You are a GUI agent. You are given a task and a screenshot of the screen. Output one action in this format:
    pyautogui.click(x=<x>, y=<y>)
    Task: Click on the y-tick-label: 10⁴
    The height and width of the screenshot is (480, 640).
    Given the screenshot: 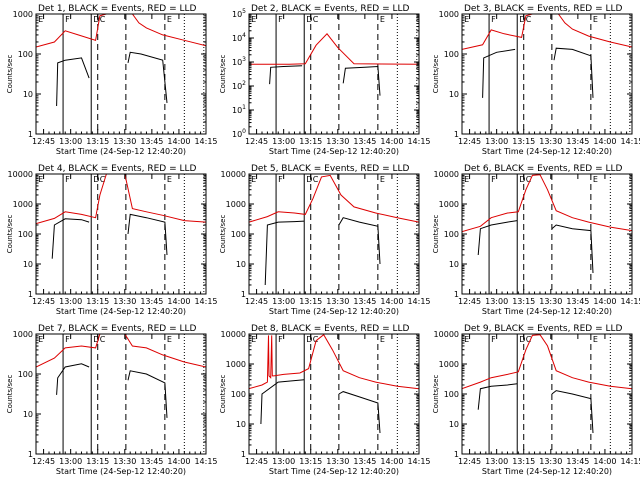 What is the action you would take?
    pyautogui.click(x=239, y=37)
    